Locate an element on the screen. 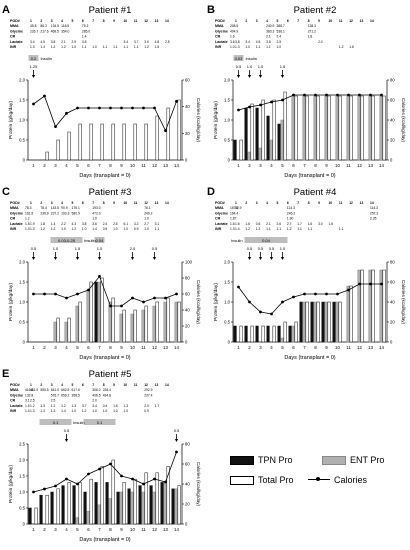  lab-cell: 1.6 is located at coordinates (330, 224).